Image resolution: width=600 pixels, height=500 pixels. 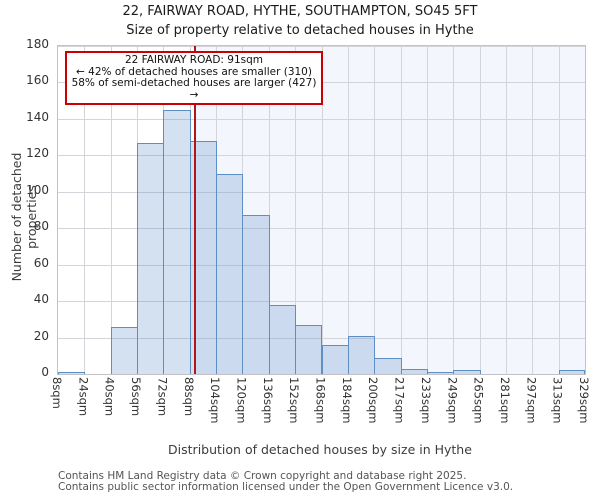 What do you see at coordinates (162, 397) in the screenshot?
I see `x-tick-label: 72sqm` at bounding box center [162, 397].